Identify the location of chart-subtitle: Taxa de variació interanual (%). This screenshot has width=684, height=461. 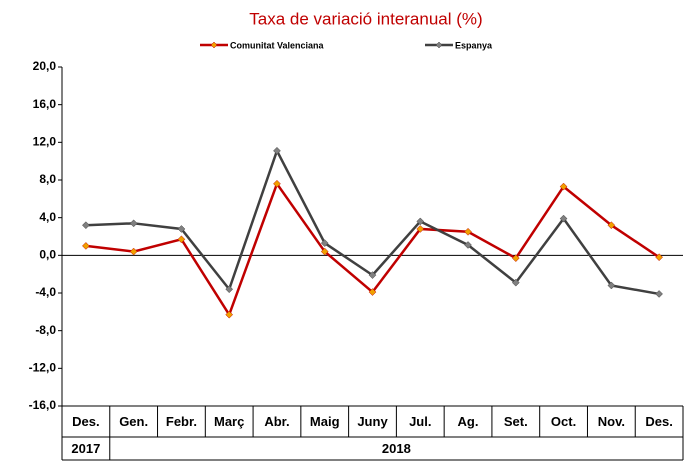
(365, 18).